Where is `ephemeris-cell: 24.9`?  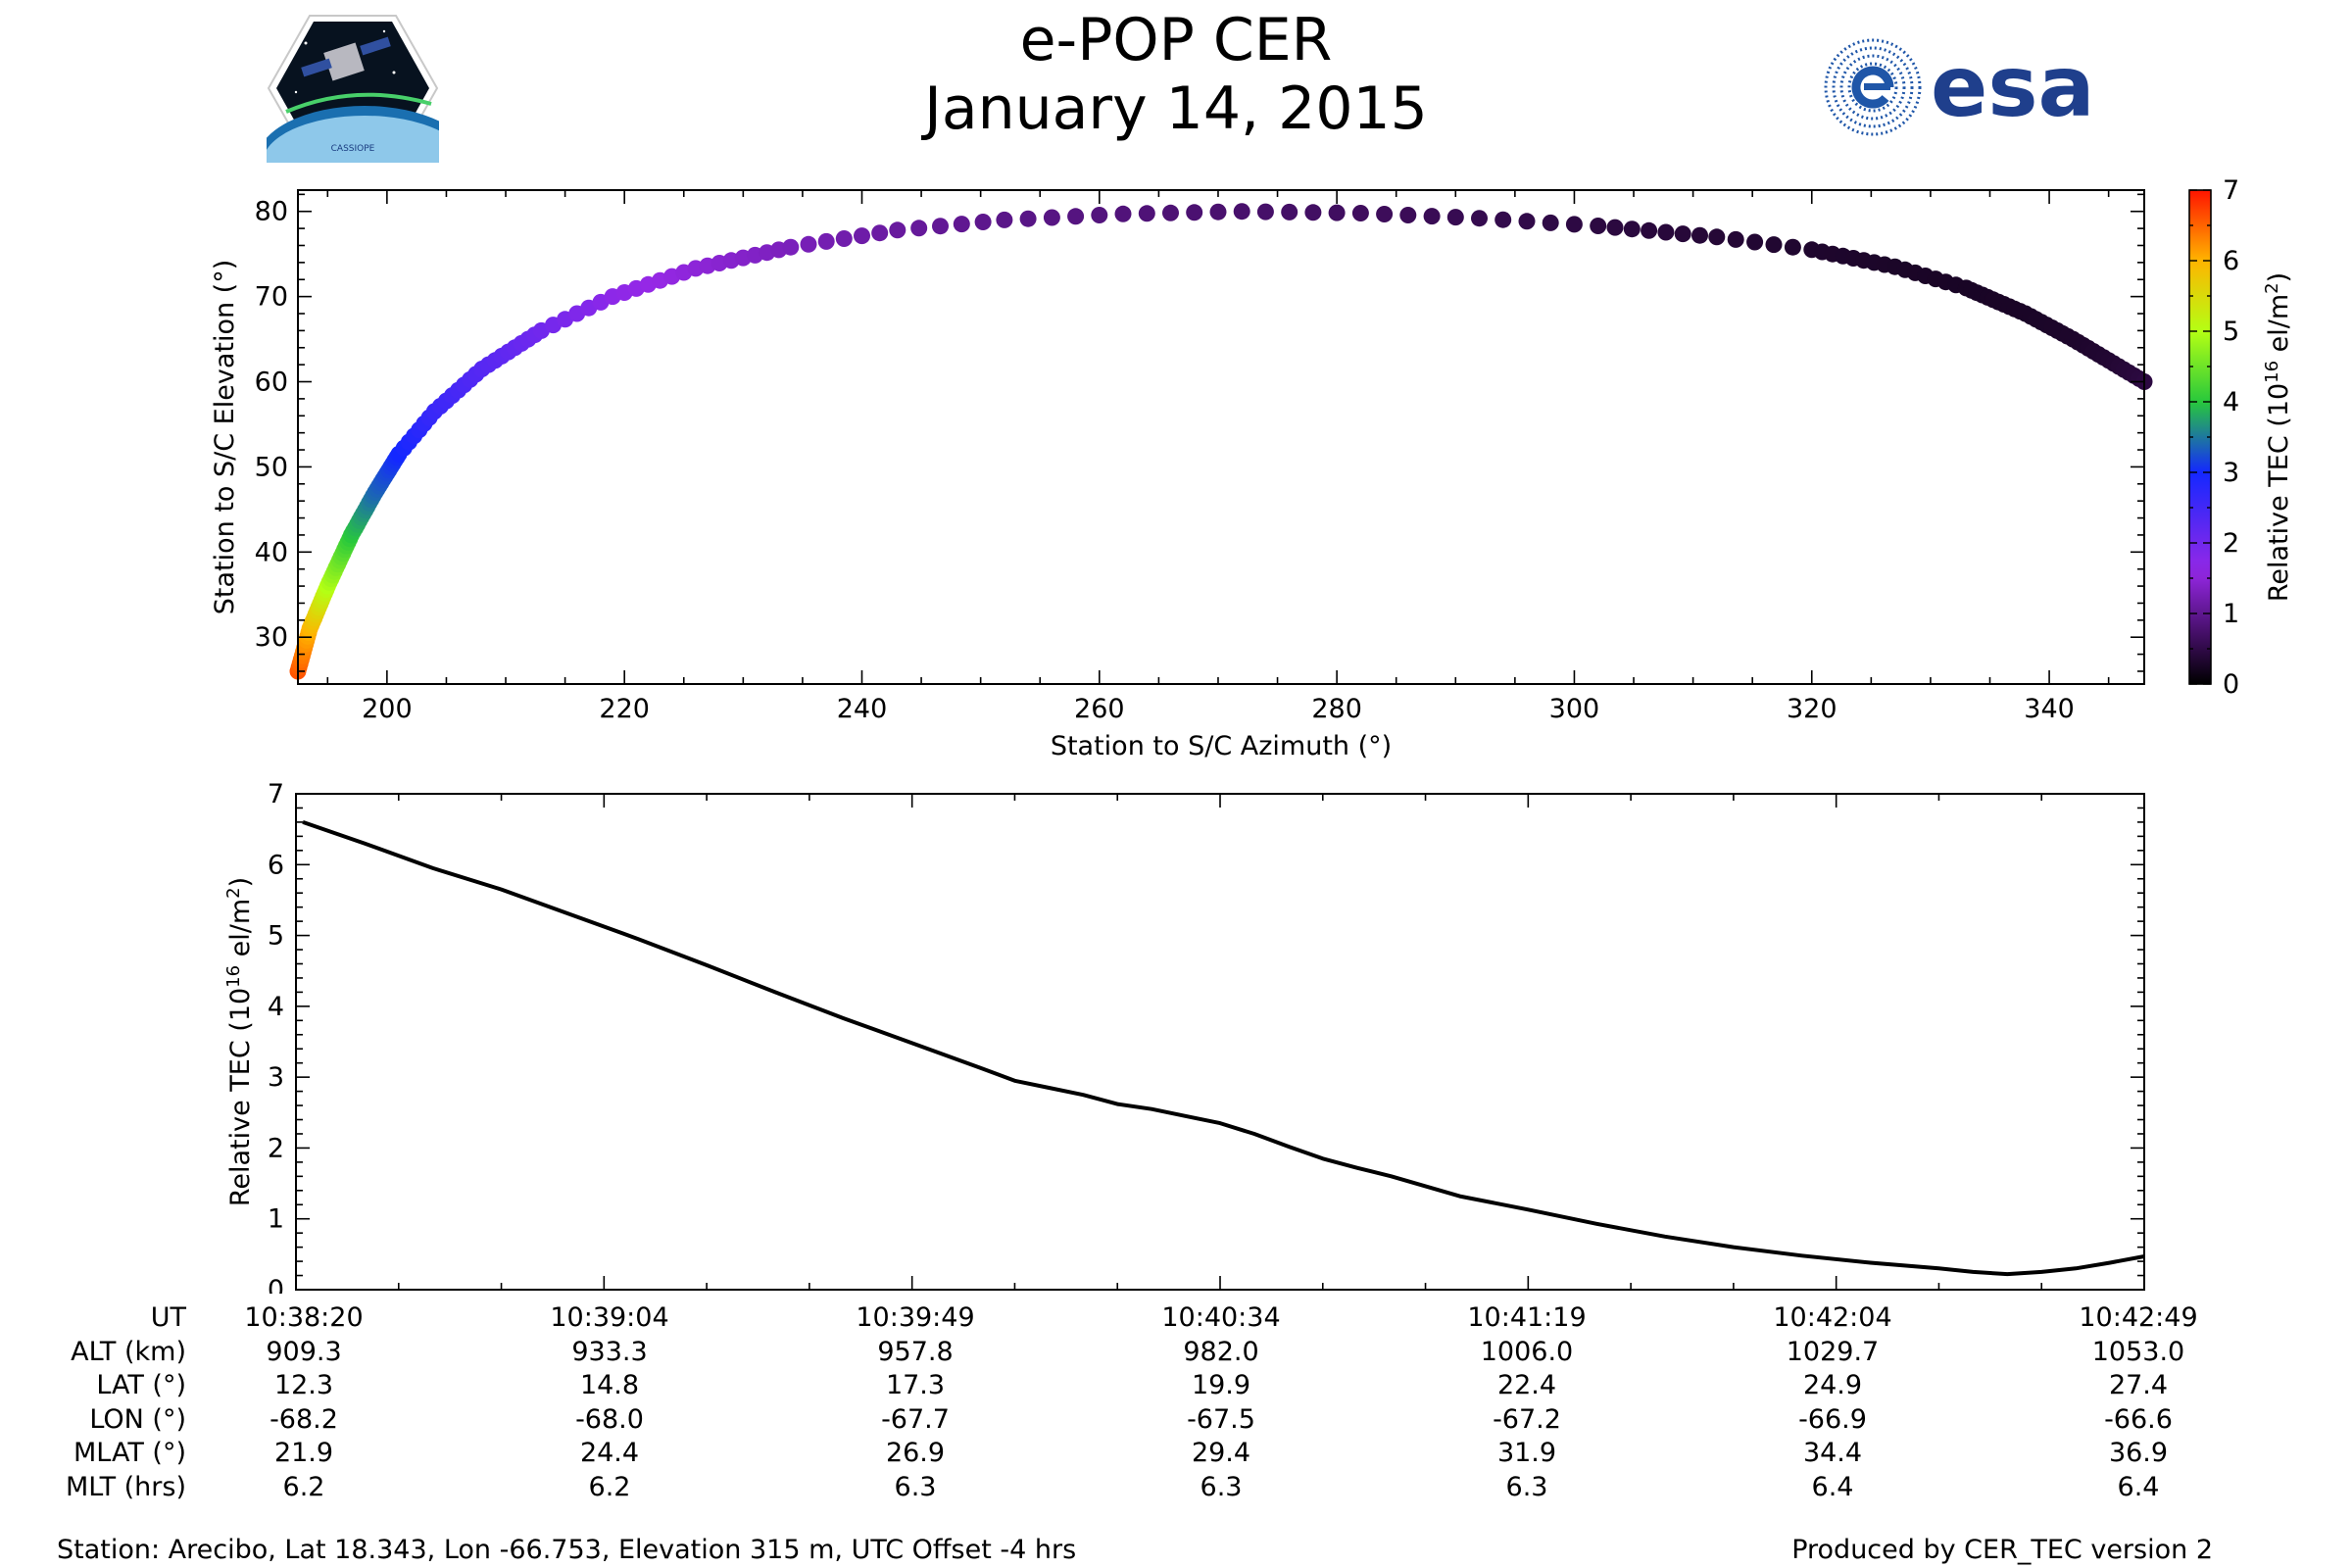
ephemeris-cell: 24.9 is located at coordinates (1832, 1385).